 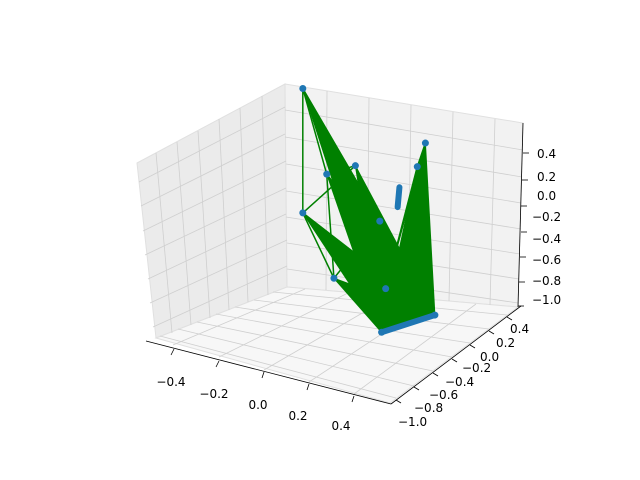 I want to click on series-points, so click(x=369, y=210).